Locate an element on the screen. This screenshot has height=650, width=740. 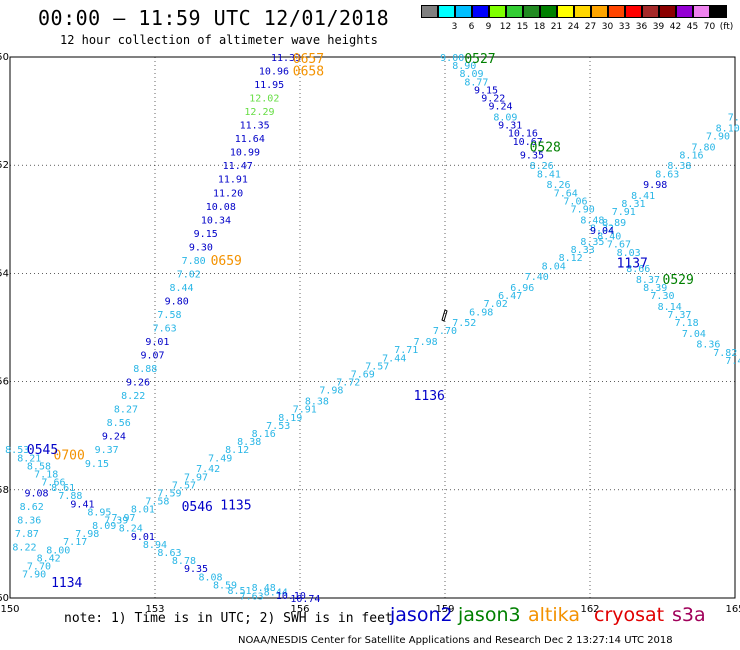
color-scale-label: 42 is located at coordinates (675, 27).